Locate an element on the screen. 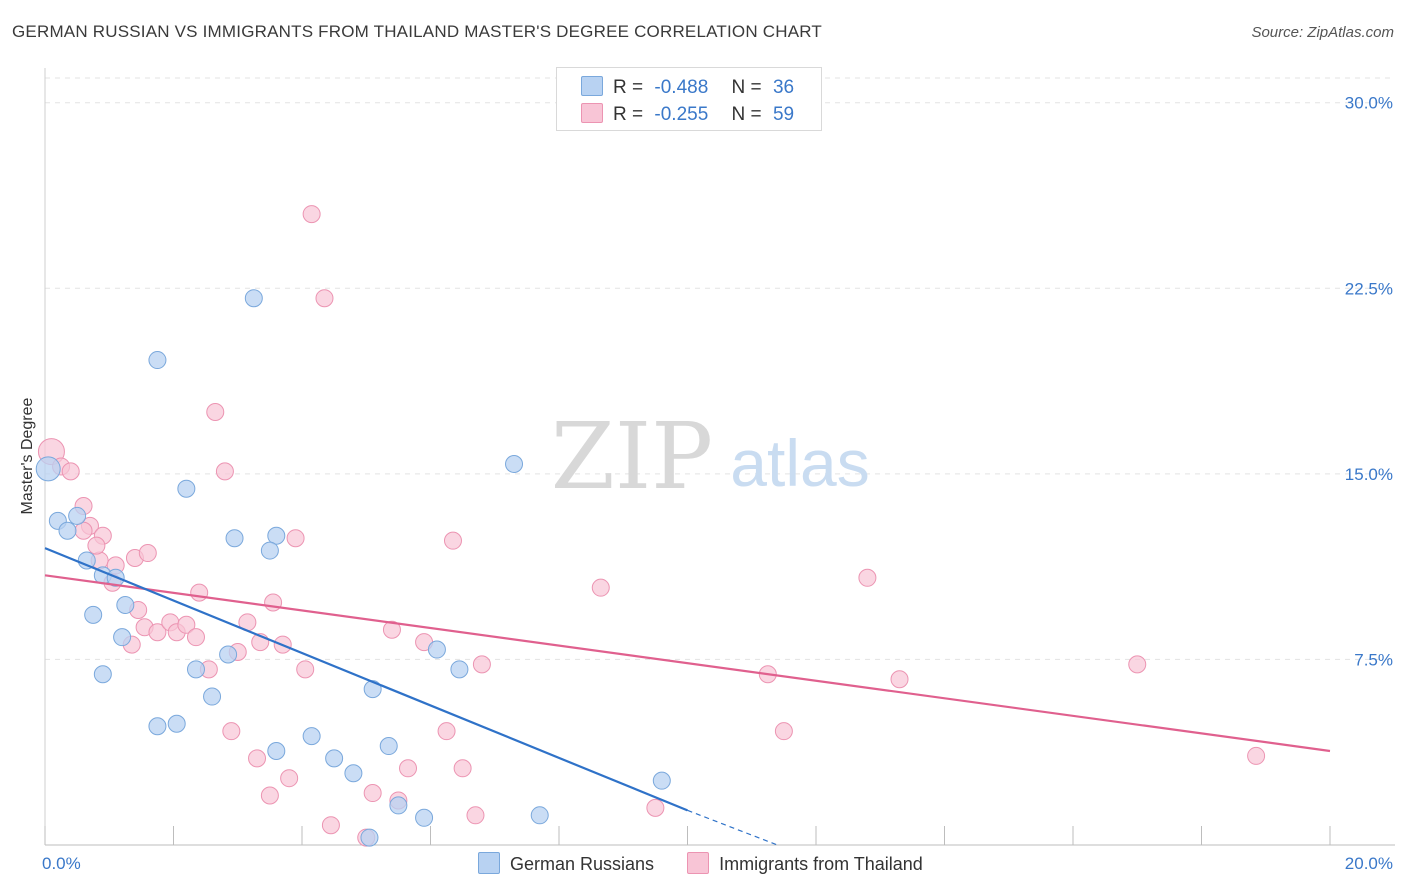 The height and width of the screenshot is (892, 1406). series-legend: German Russians Immigrants from Thailand is located at coordinates (714, 863).